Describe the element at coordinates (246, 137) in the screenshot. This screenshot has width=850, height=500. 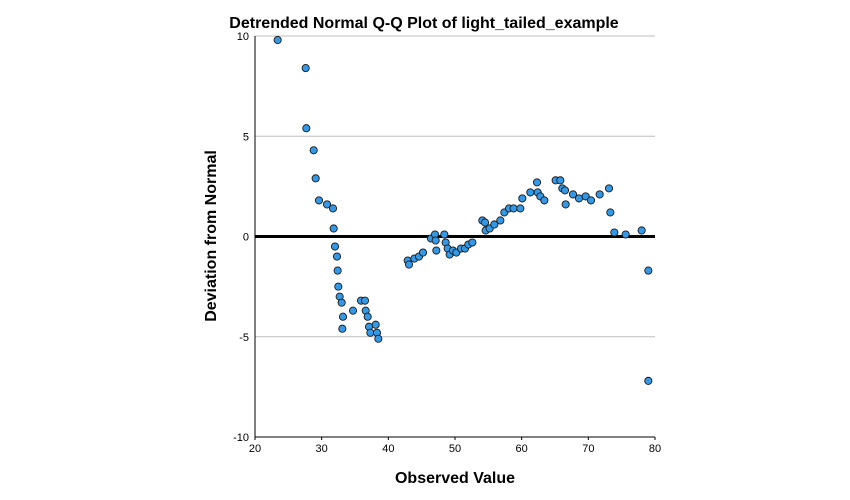
I see `y-tick-label: 5` at that location.